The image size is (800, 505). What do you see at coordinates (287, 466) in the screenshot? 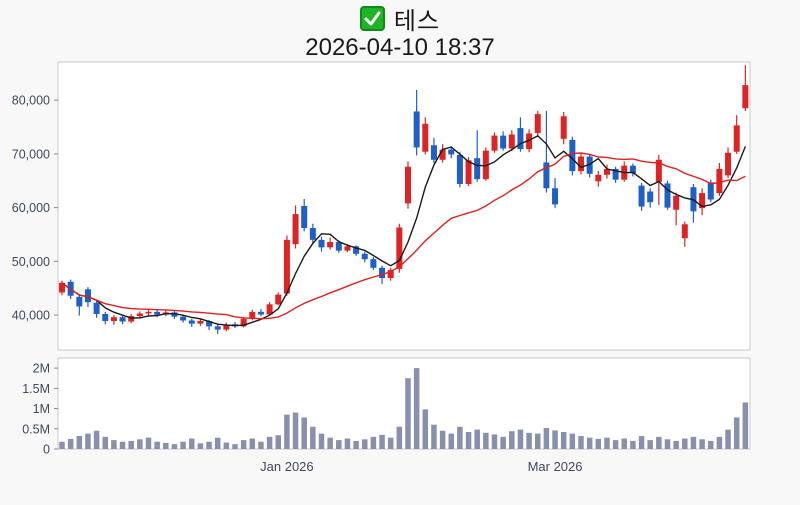
I see `x-axis-label: Jan 2026` at bounding box center [287, 466].